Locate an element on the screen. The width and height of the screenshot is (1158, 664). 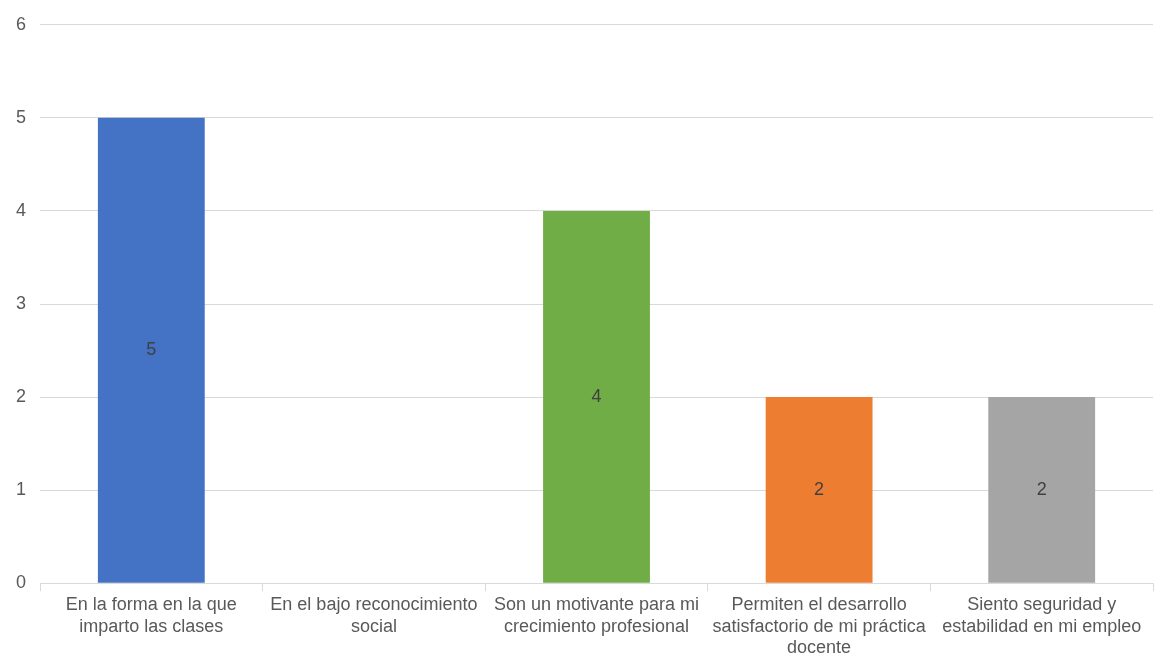
x-tick-label: En la forma en la que imparto las clases is located at coordinates (151, 614).